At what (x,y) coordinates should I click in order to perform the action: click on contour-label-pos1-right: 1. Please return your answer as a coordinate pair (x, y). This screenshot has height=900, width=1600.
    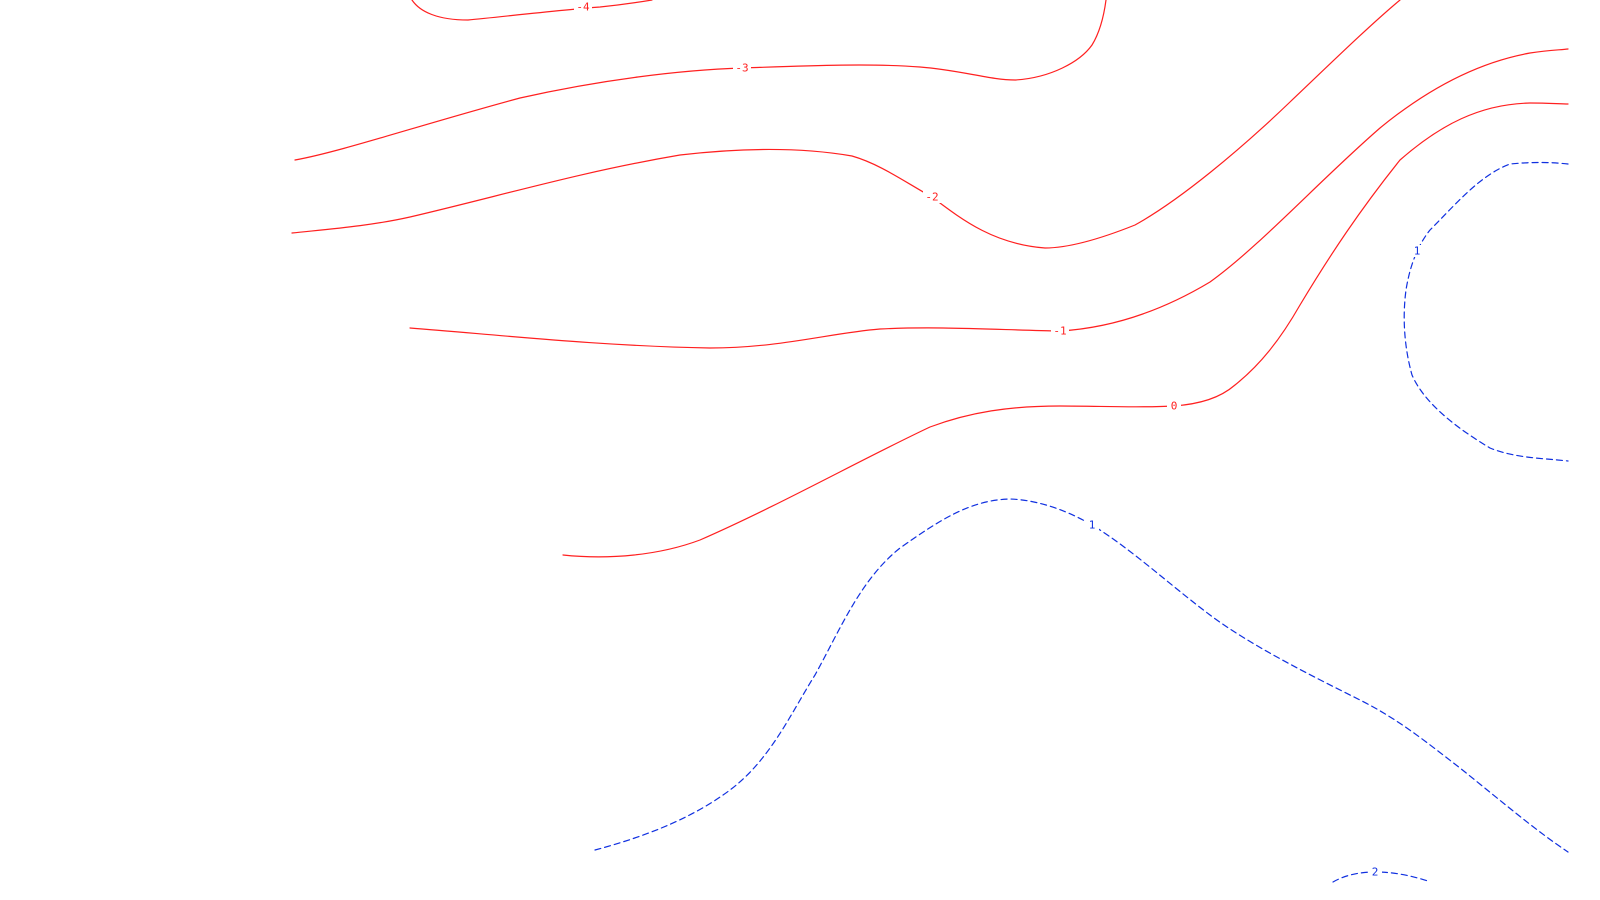
    Looking at the image, I should click on (1417, 251).